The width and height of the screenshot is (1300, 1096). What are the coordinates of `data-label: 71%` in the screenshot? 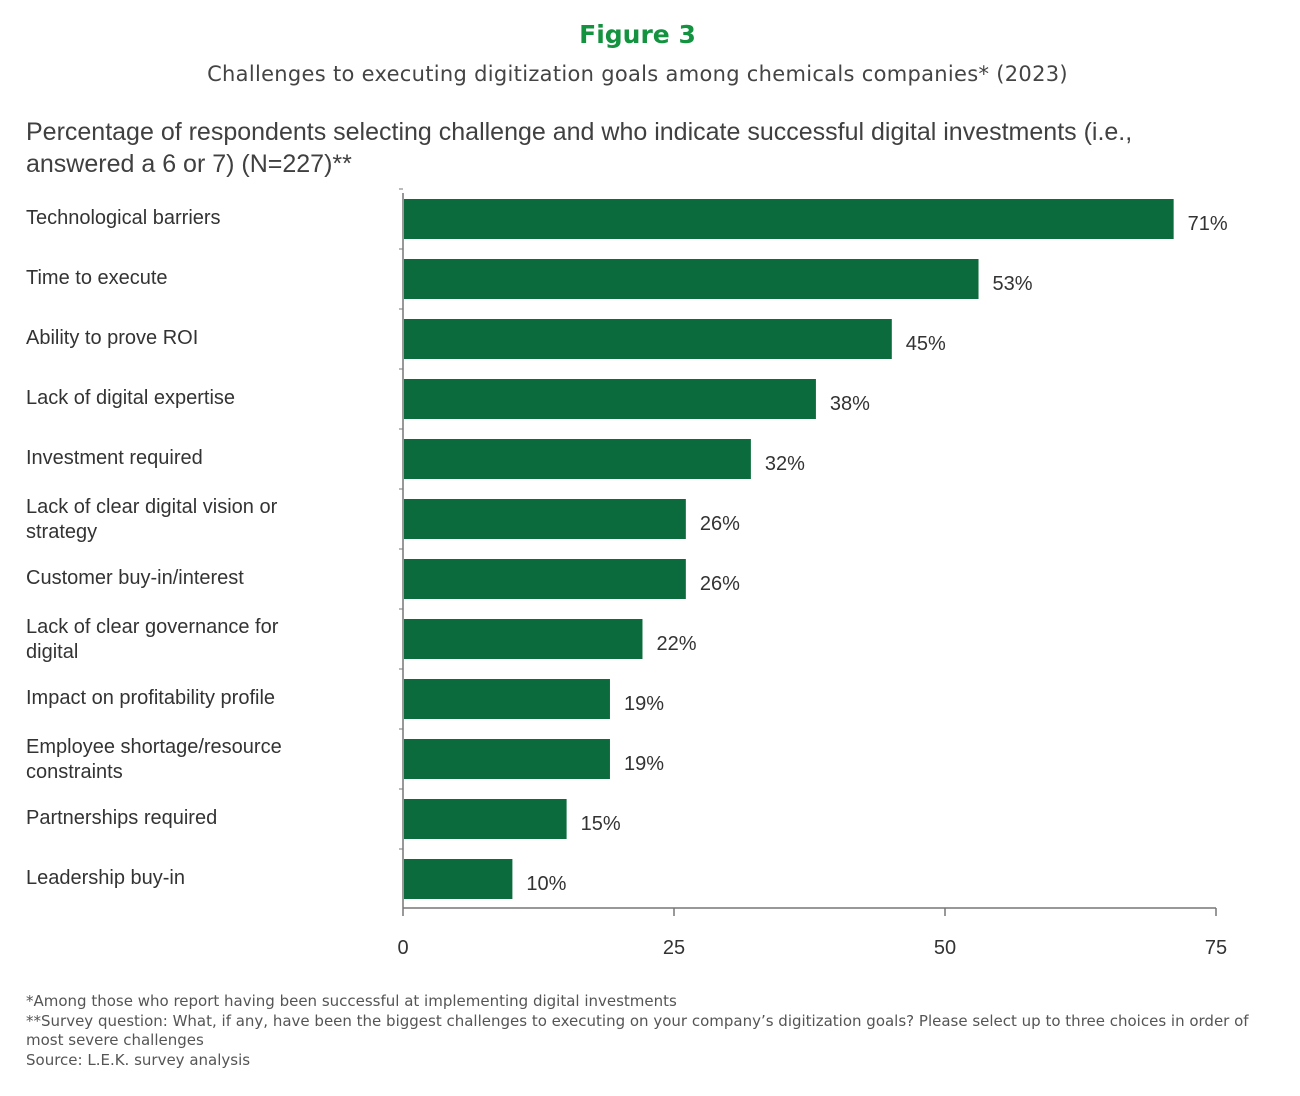 It's located at (1208, 224).